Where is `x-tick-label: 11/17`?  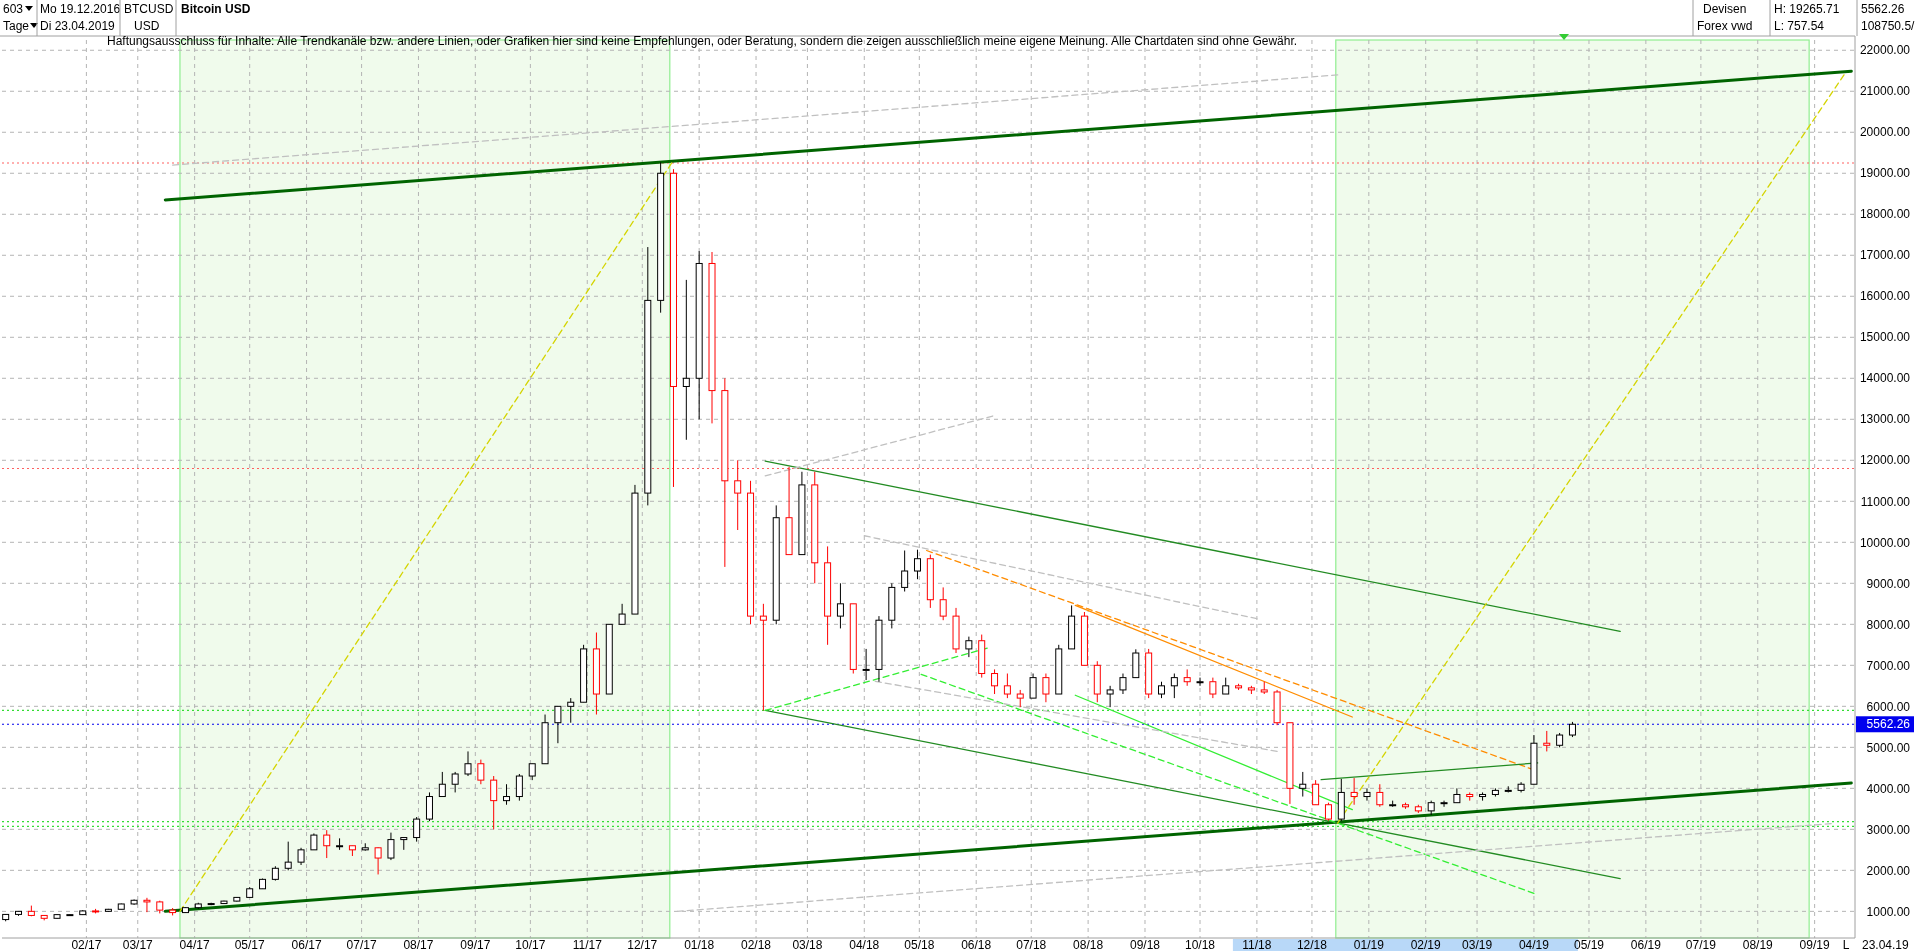
x-tick-label: 11/17 is located at coordinates (587, 945).